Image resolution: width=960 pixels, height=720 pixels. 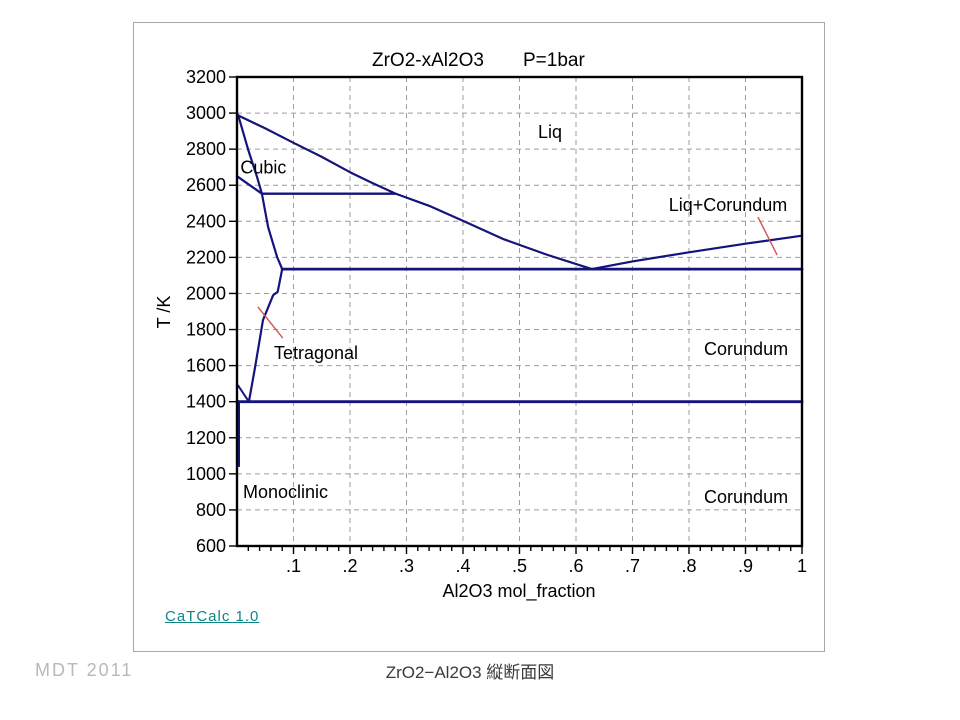 What do you see at coordinates (249, 185) in the screenshot?
I see `series-cubic-tetragonal-boundary` at bounding box center [249, 185].